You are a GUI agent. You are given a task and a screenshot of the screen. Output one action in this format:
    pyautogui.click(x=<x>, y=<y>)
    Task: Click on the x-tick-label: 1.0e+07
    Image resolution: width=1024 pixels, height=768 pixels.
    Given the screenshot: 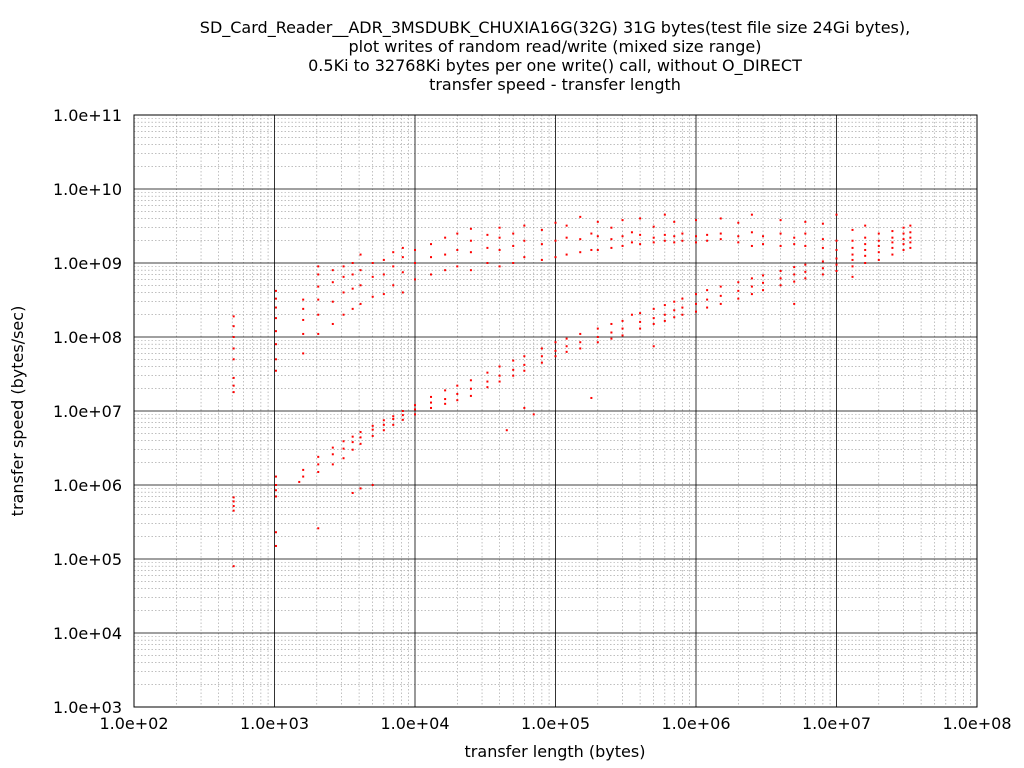 What is the action you would take?
    pyautogui.click(x=836, y=723)
    